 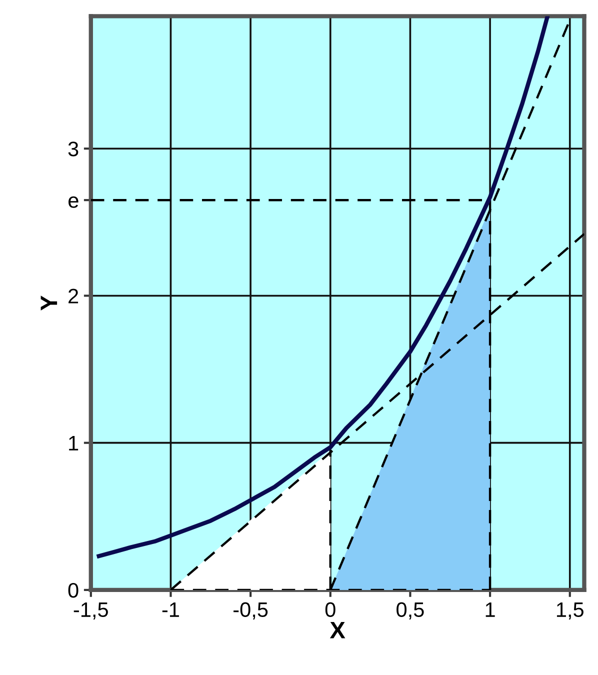 What do you see at coordinates (410, 611) in the screenshot?
I see `x-tick-label: 0,5` at bounding box center [410, 611].